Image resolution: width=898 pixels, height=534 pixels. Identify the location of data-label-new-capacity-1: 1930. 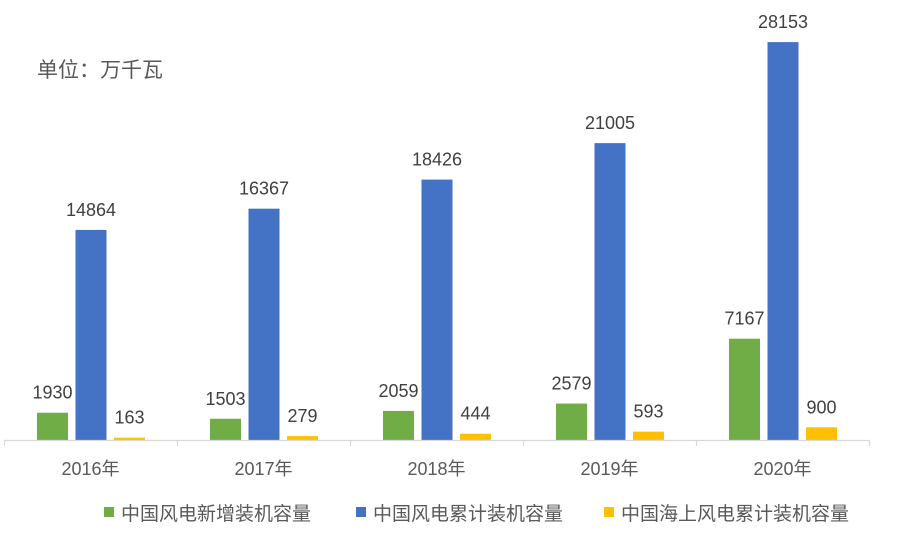
(52, 393).